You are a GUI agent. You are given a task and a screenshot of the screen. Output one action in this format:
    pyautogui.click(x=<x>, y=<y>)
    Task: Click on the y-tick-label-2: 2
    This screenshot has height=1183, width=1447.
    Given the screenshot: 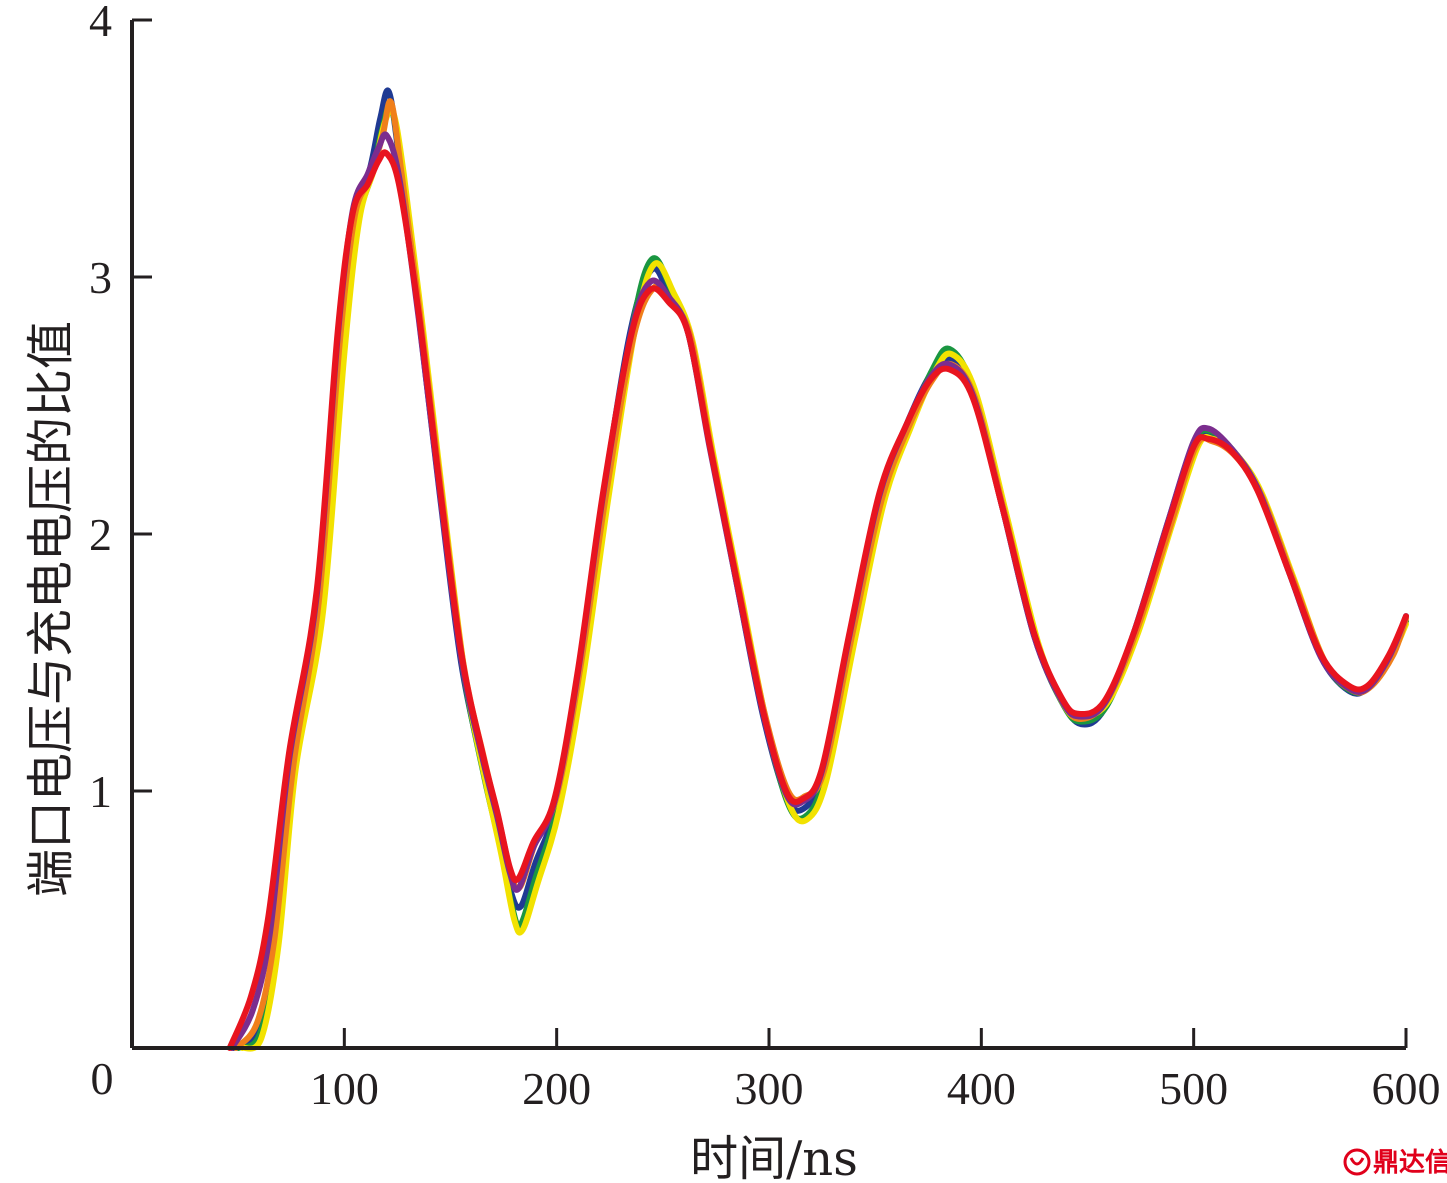 What is the action you would take?
    pyautogui.click(x=100, y=534)
    